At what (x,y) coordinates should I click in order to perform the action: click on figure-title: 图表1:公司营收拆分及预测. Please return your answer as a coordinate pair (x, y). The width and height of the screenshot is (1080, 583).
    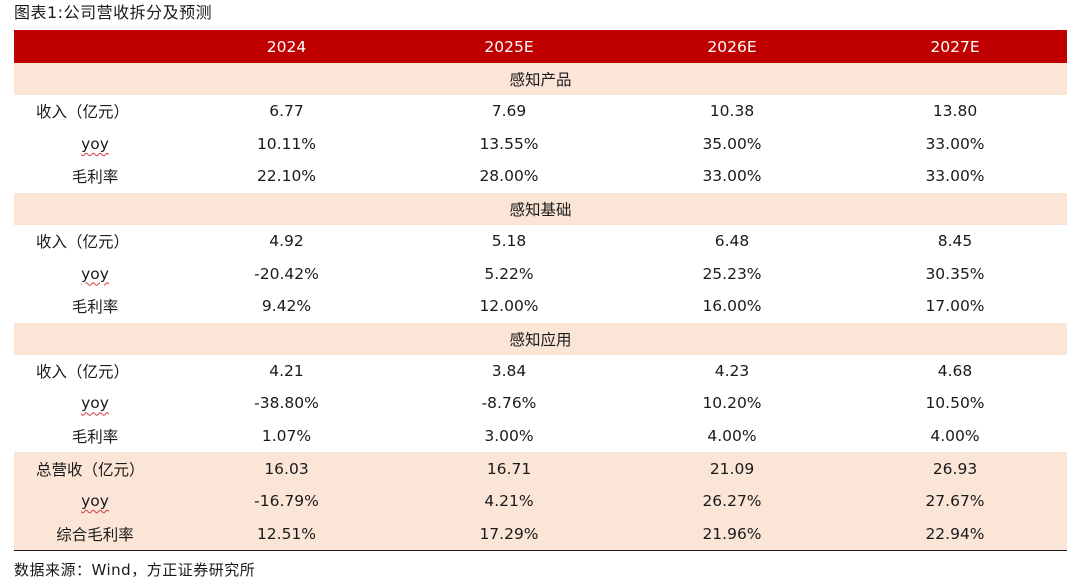
    Looking at the image, I should click on (113, 12).